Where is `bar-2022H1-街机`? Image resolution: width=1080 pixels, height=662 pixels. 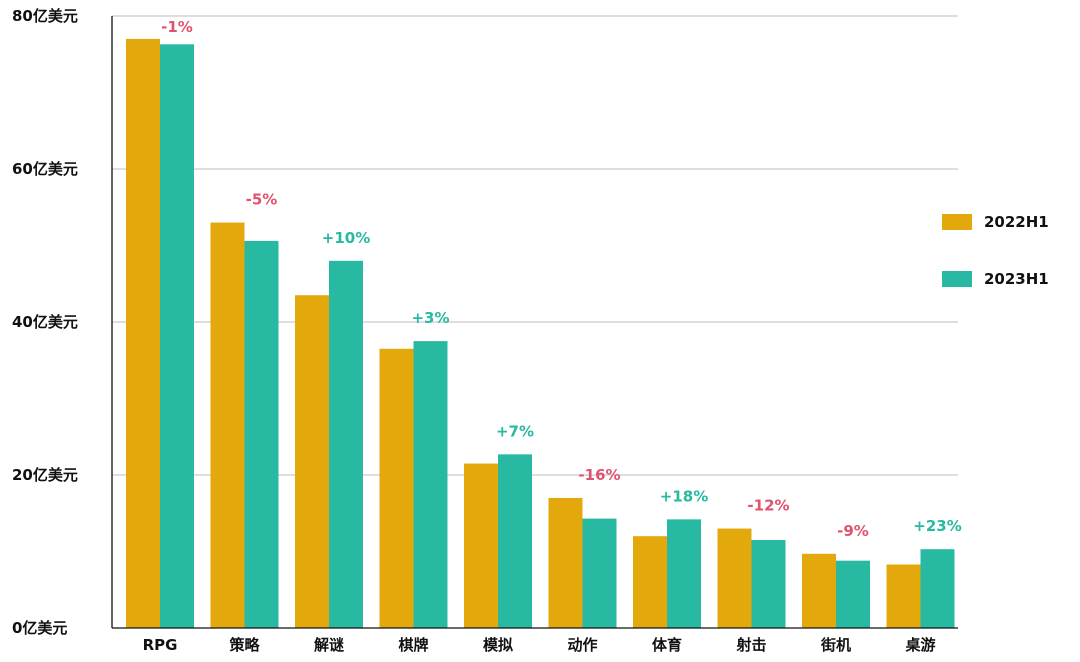 bar-2022H1-街机 is located at coordinates (819, 590).